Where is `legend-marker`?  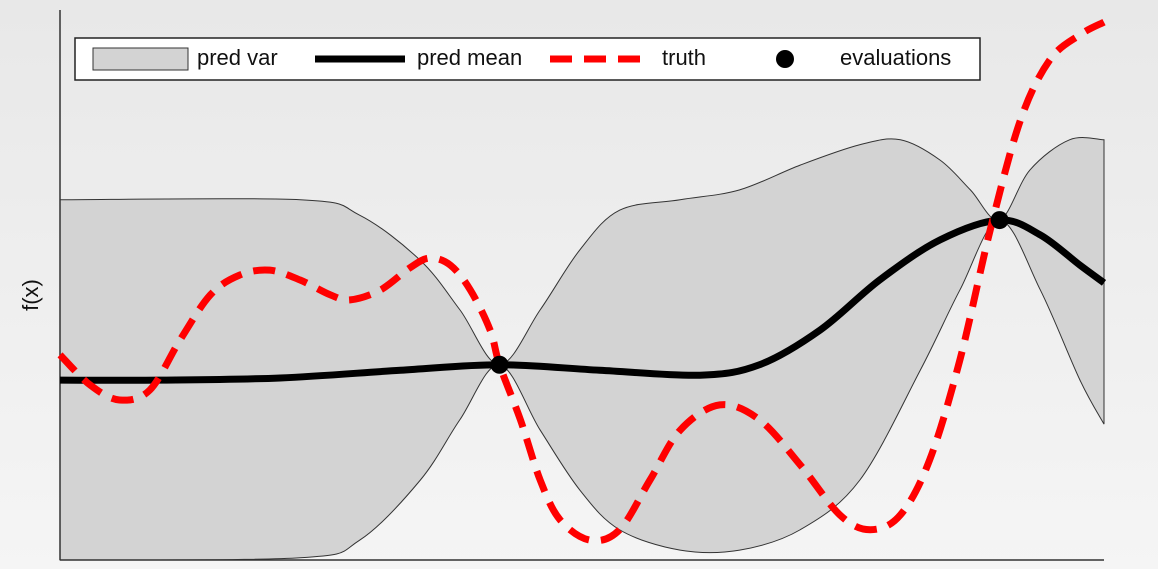 legend-marker is located at coordinates (785, 59).